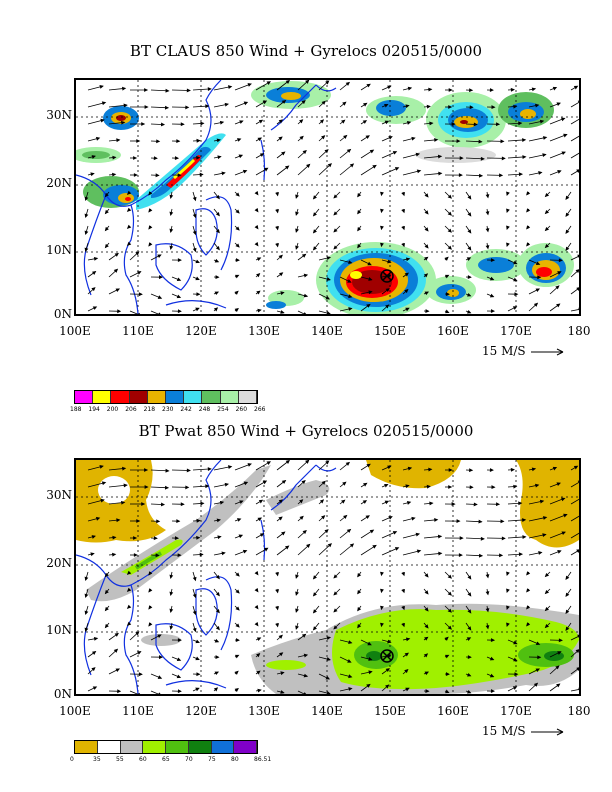 The height and width of the screenshot is (792, 612). What do you see at coordinates (72, 759) in the screenshot?
I see `legend-tick-label: 0` at bounding box center [72, 759].